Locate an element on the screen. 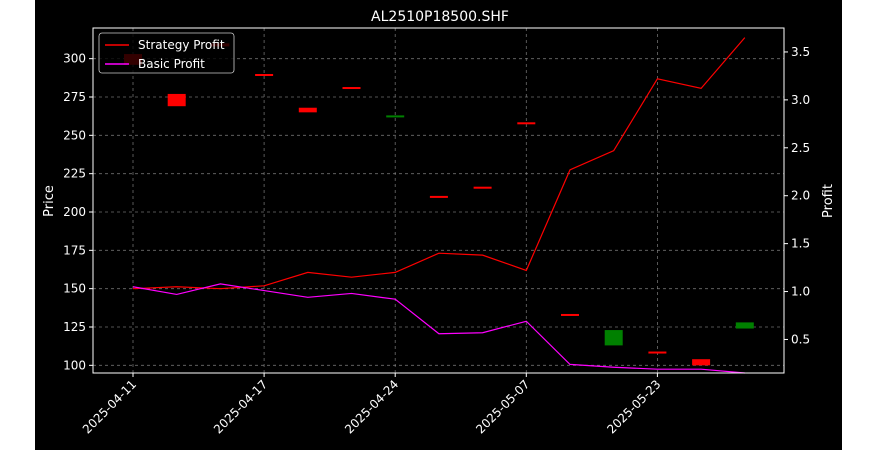 This screenshot has height=450, width=878. x-tick-label: 2025-04-17 is located at coordinates (240, 406).